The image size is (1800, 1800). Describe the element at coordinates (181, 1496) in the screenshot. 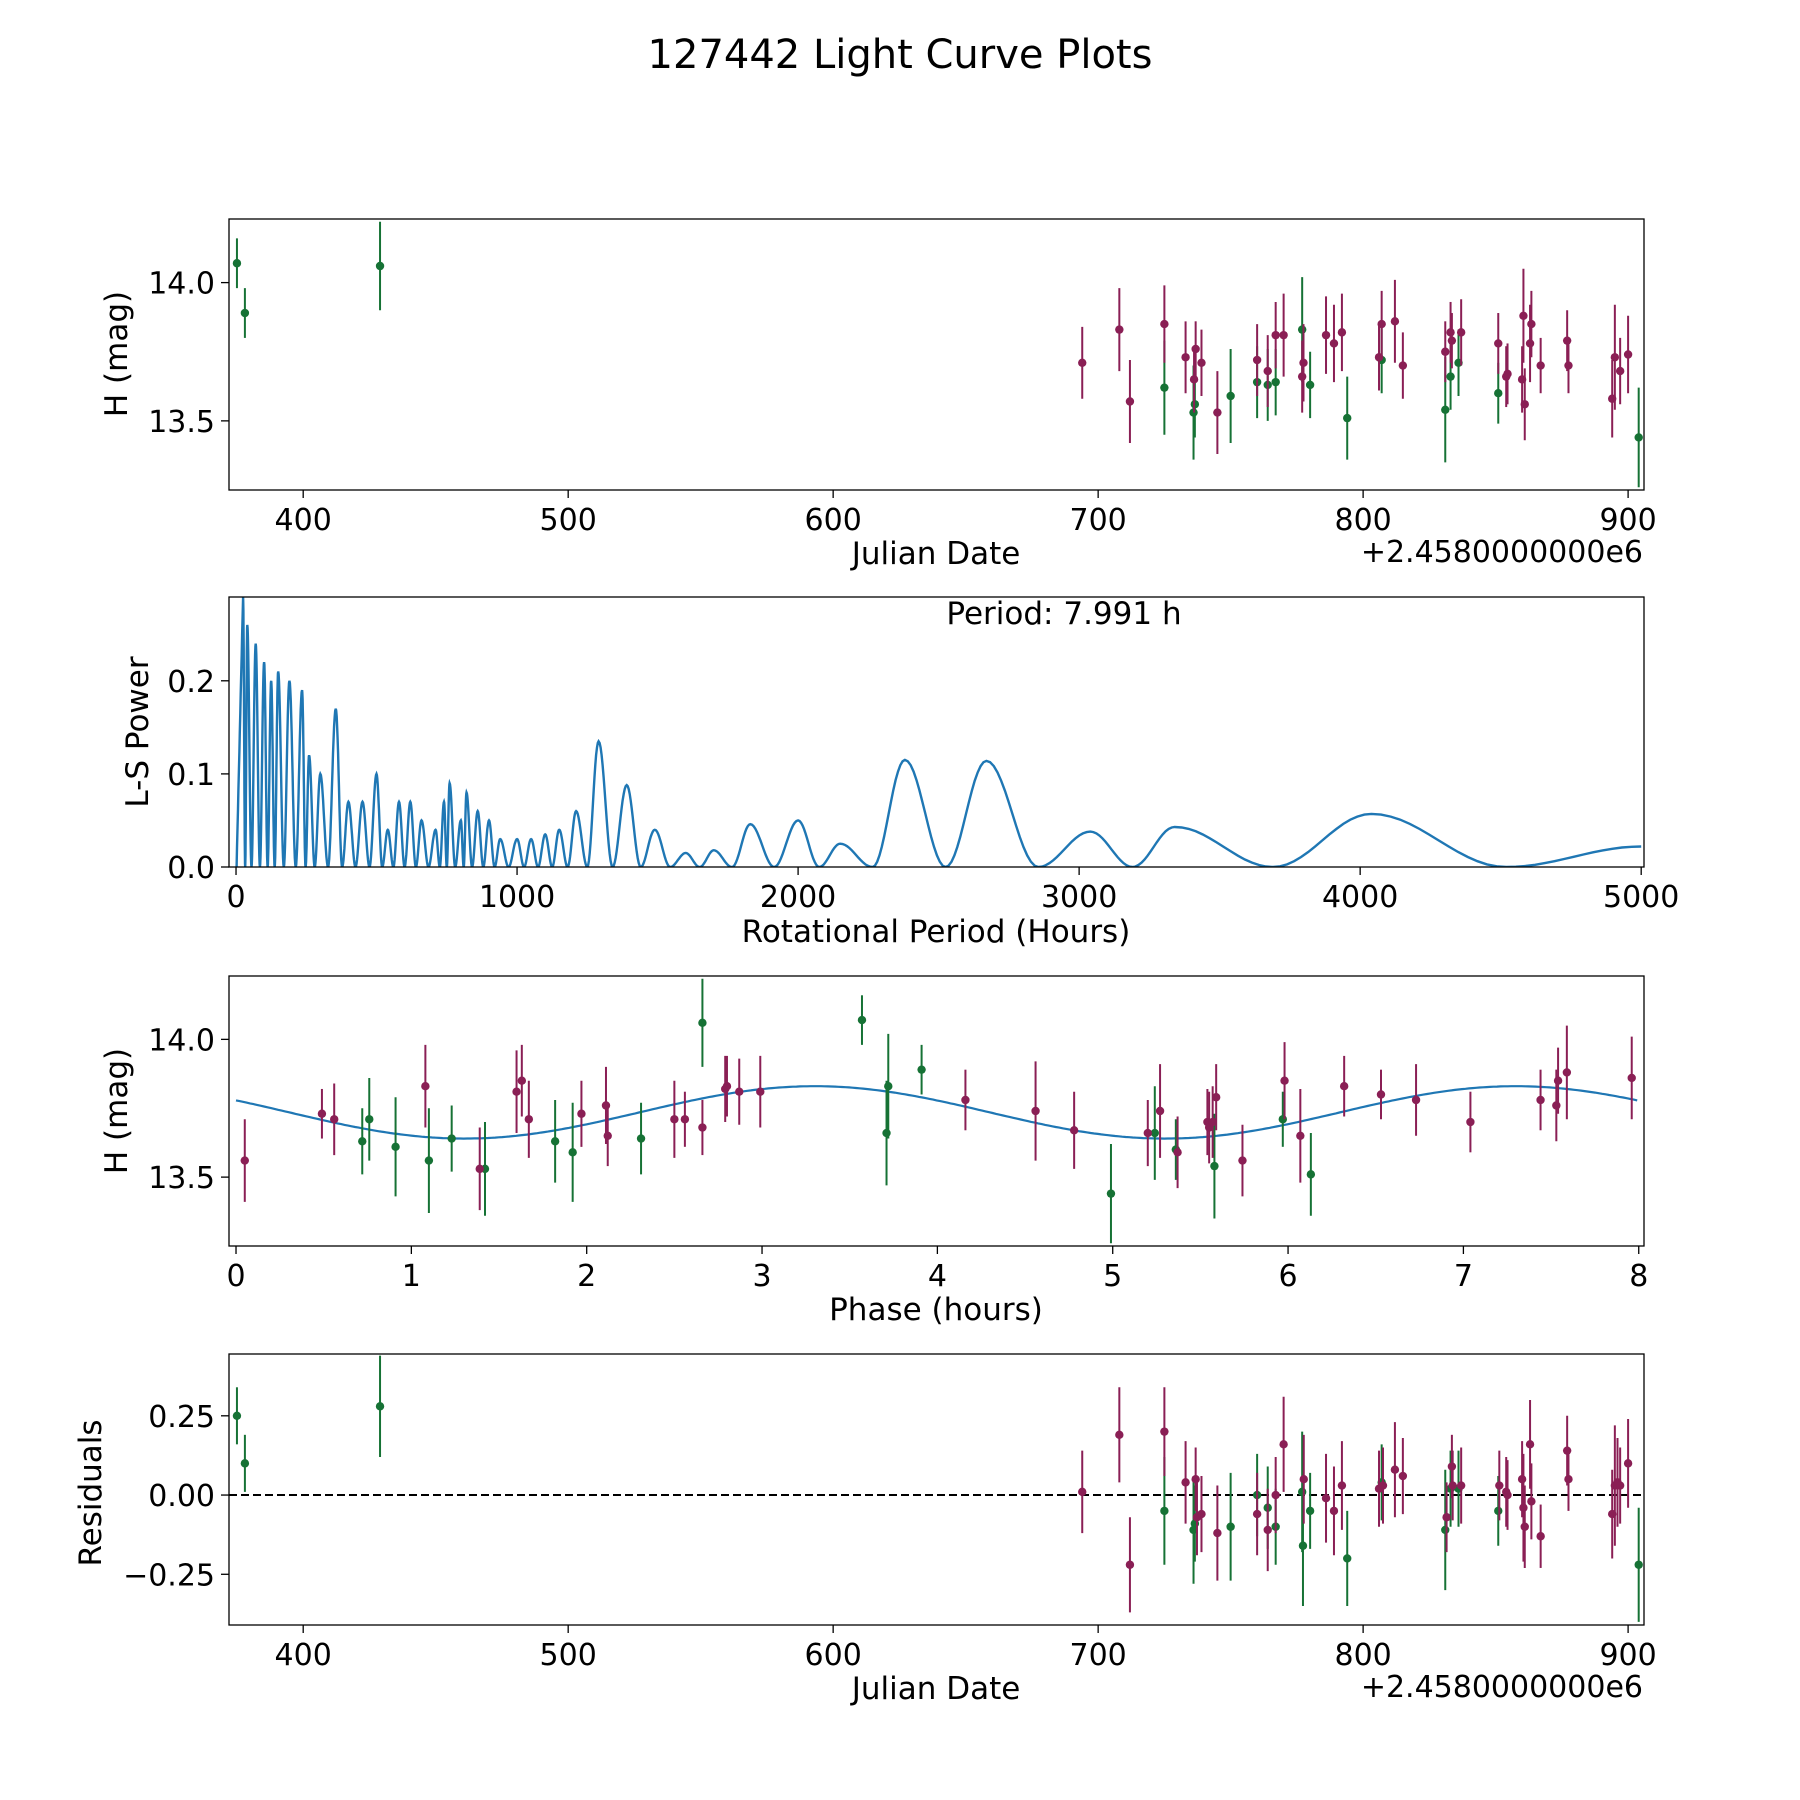

I see `residuals-ytick-label: 0.00` at that location.